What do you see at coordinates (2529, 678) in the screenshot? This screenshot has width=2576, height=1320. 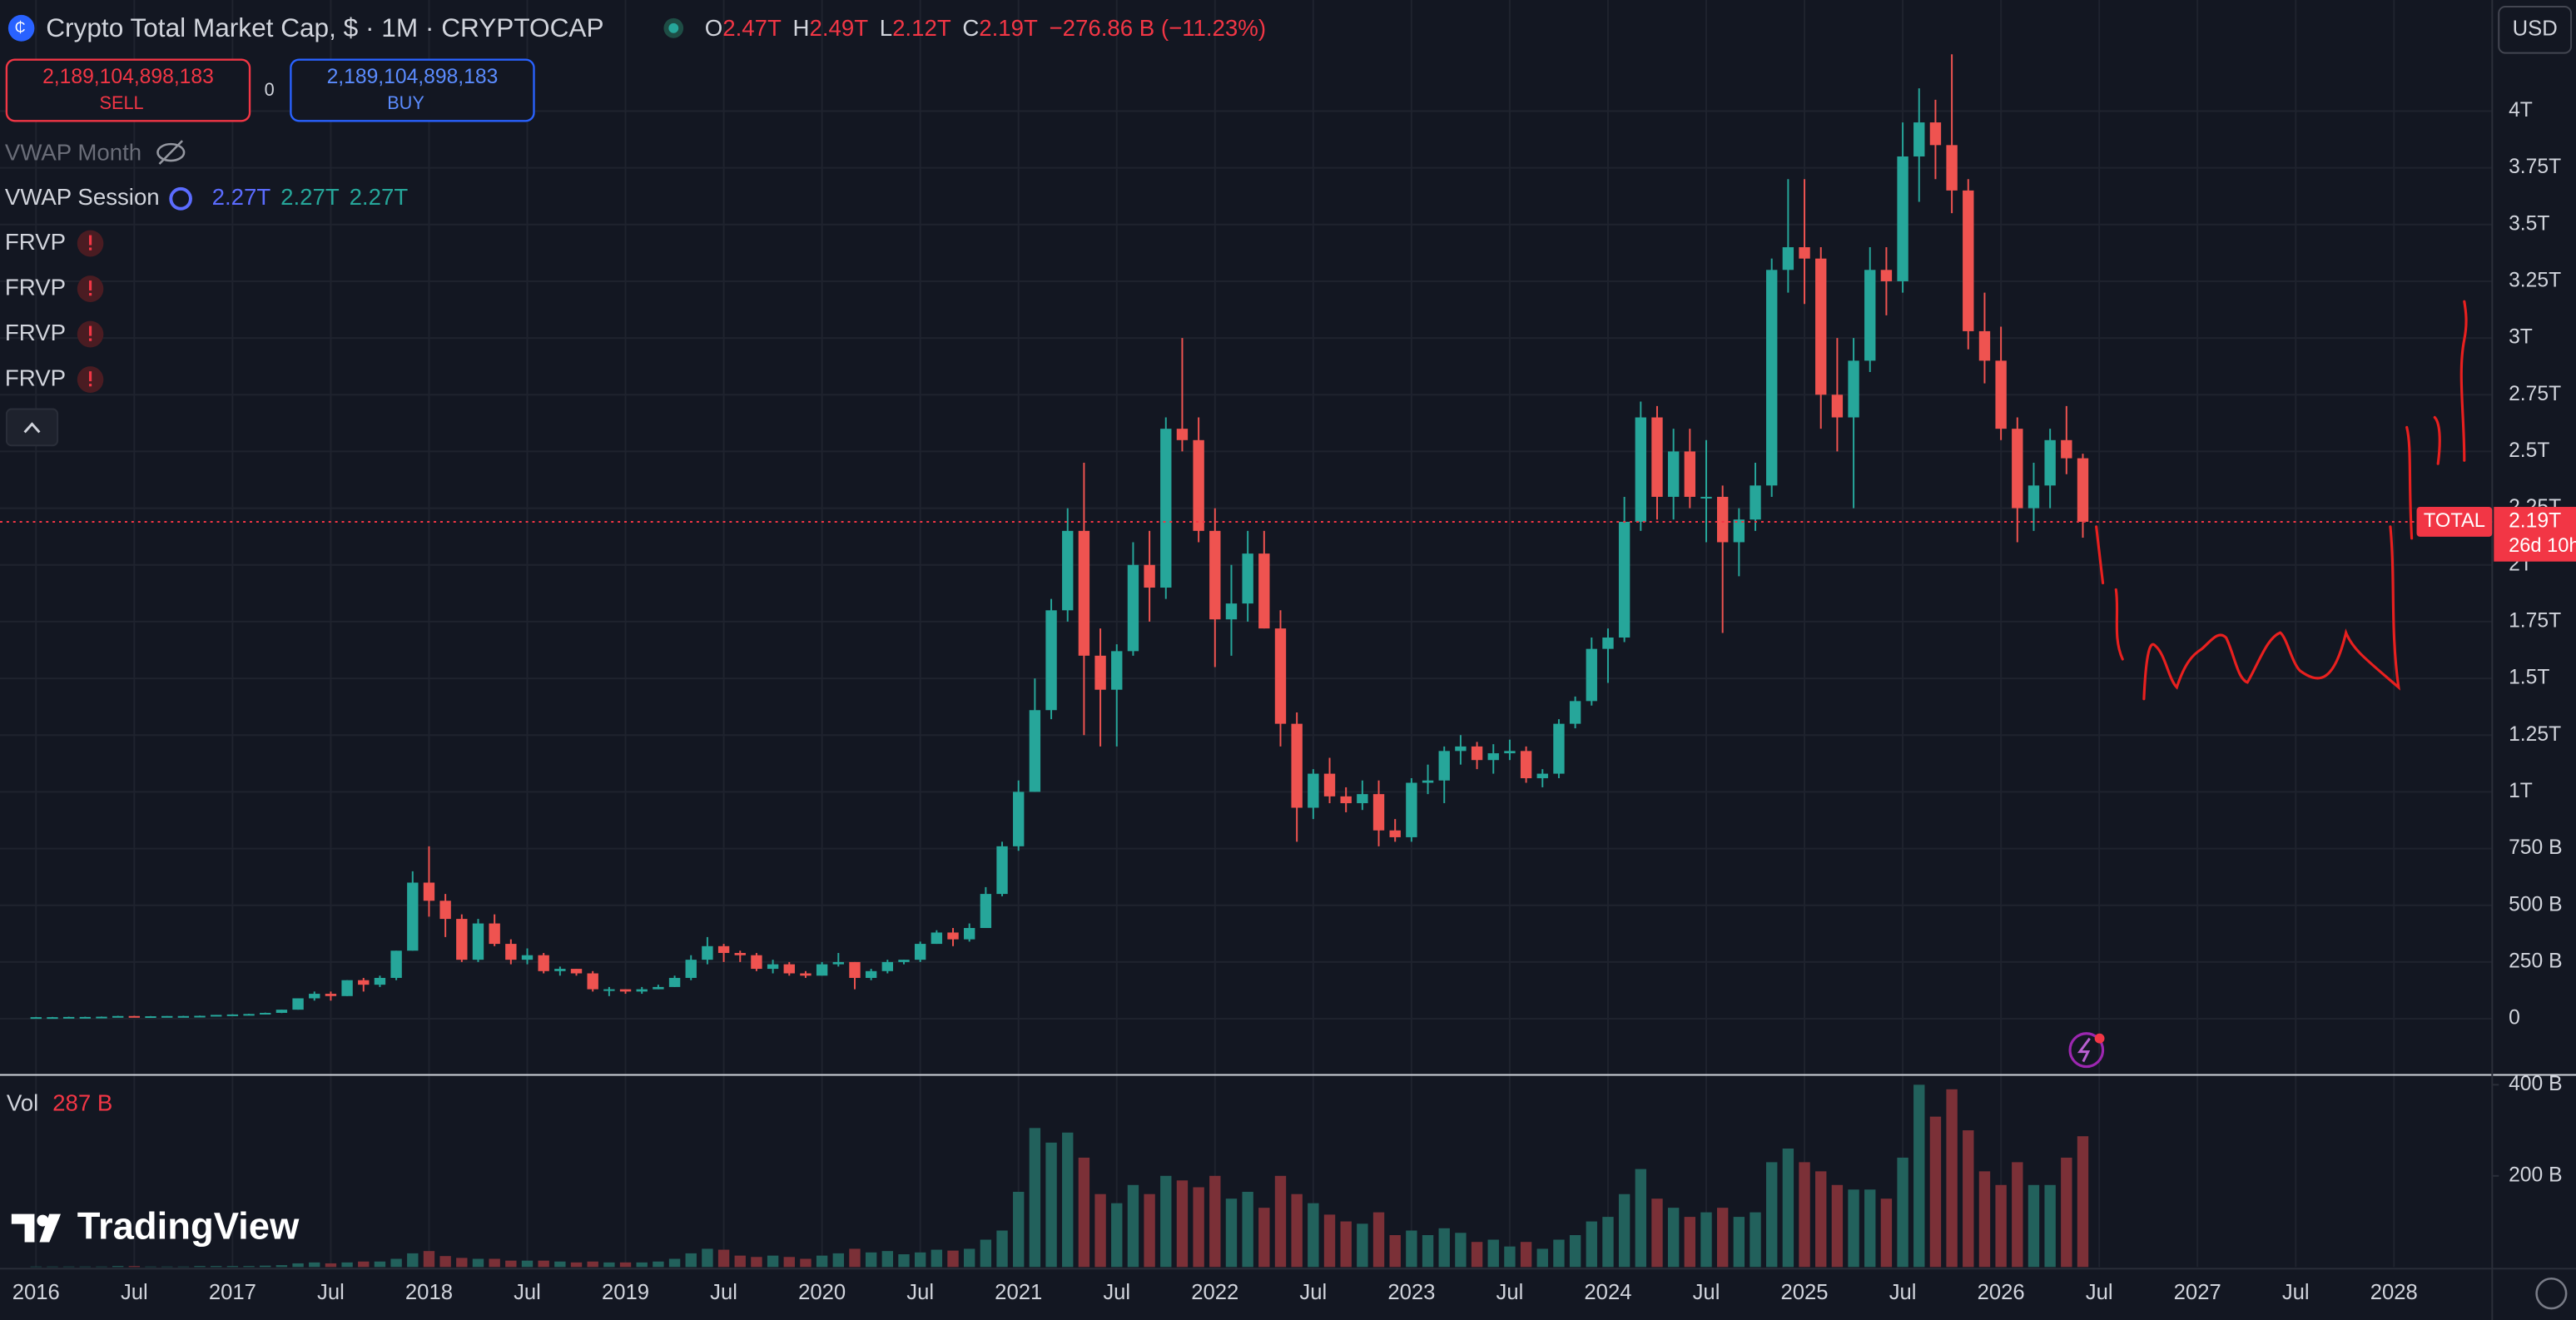 I see `y-tick-label: 1.5T` at bounding box center [2529, 678].